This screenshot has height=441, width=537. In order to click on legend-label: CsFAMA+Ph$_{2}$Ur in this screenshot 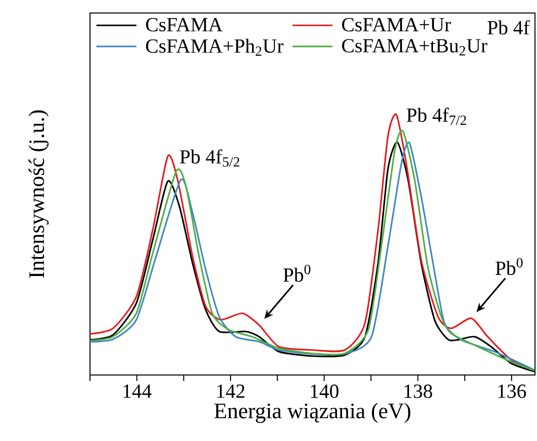, I will do `click(215, 47)`.